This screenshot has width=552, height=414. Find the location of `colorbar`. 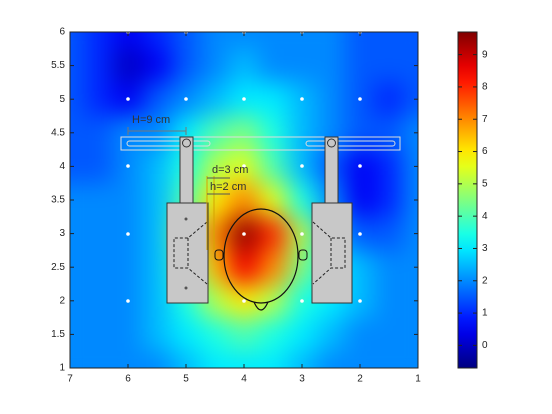

colorbar is located at coordinates (467, 200).